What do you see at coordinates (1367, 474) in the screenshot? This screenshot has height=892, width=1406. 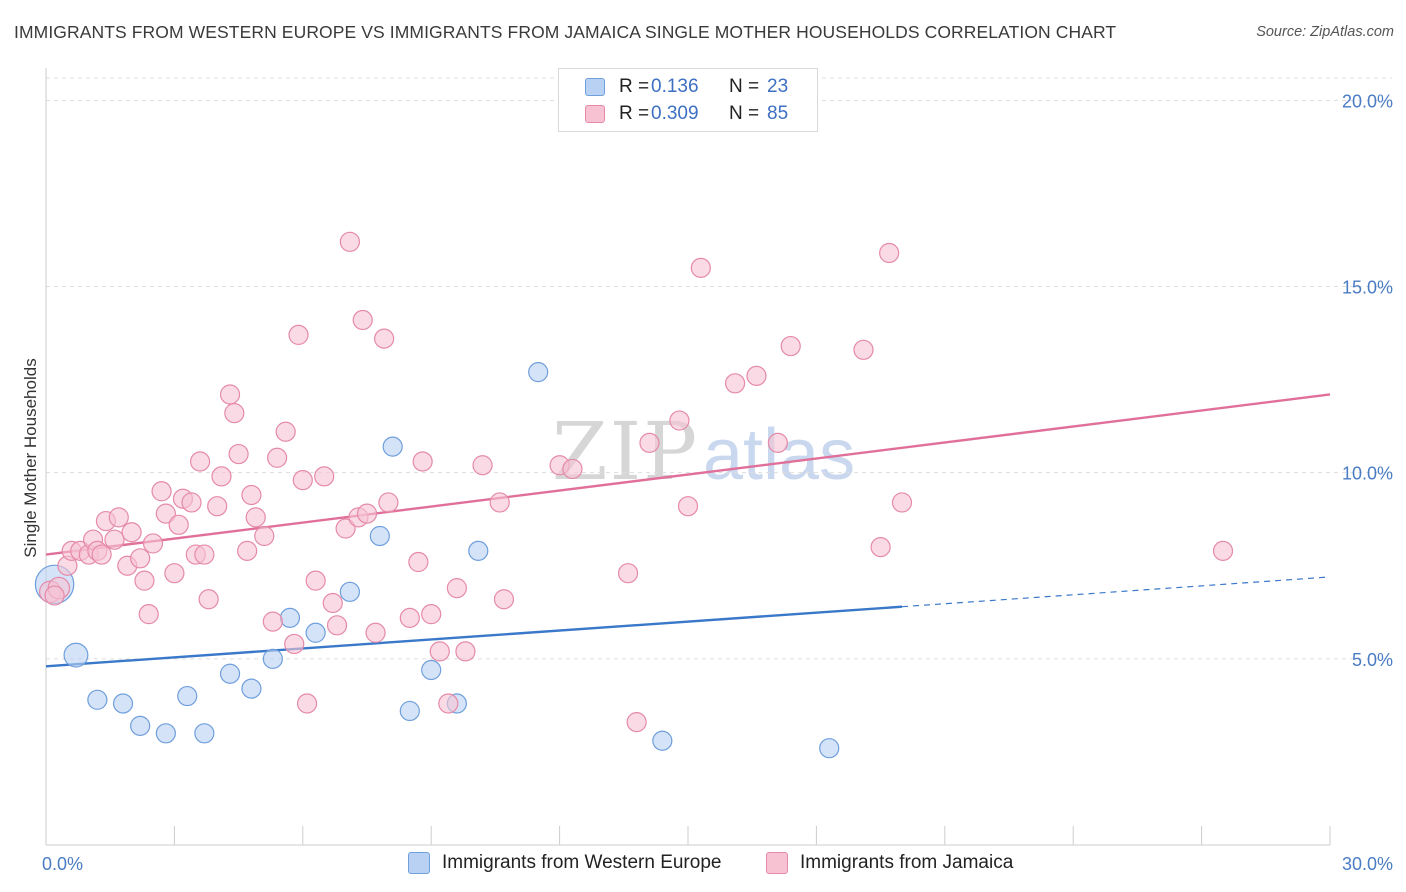 I see `y-tick-label: 10.0%` at bounding box center [1367, 474].